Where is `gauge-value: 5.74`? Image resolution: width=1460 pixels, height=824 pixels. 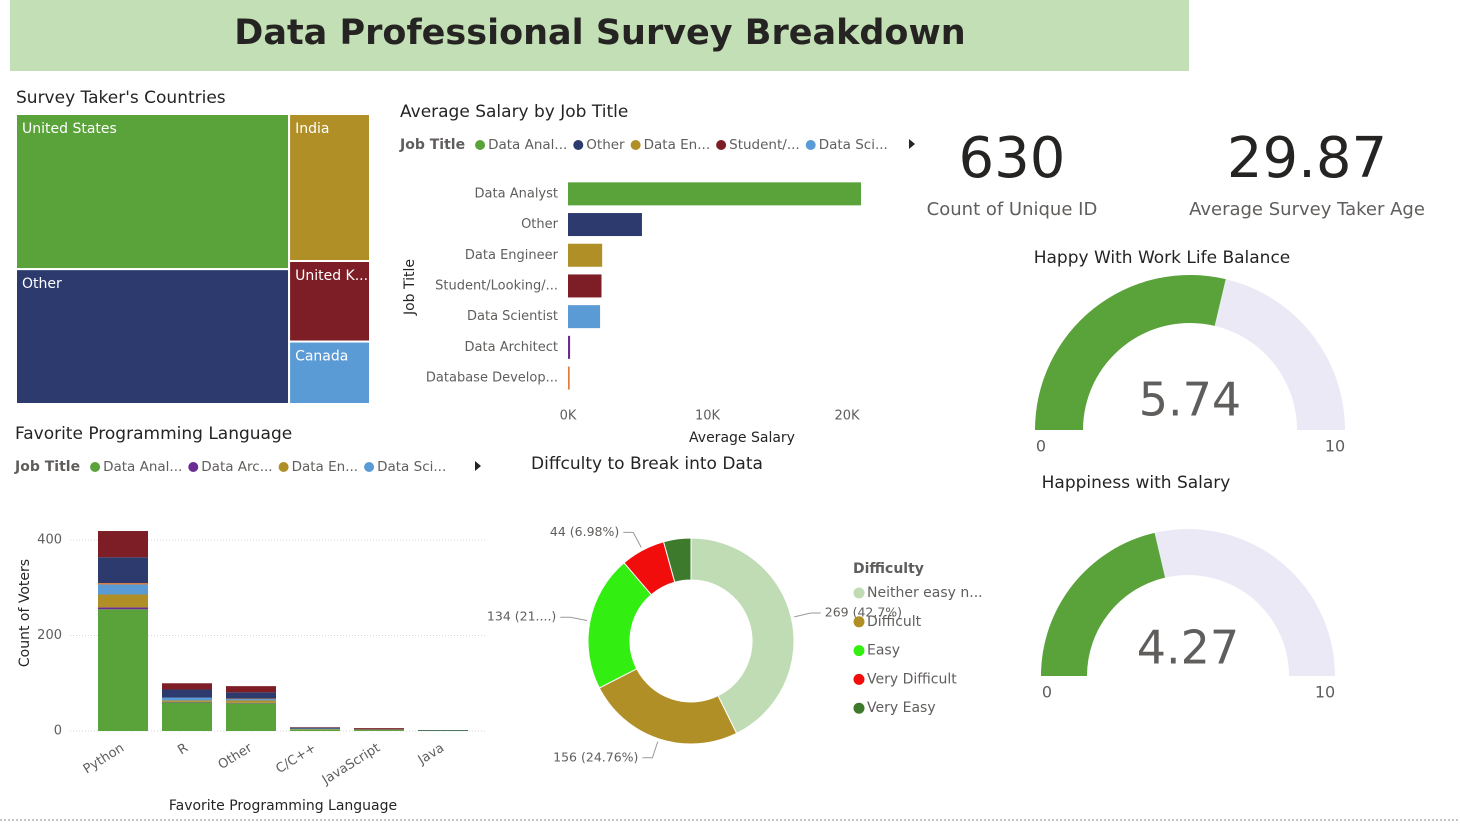
gauge-value: 5.74 is located at coordinates (1190, 400).